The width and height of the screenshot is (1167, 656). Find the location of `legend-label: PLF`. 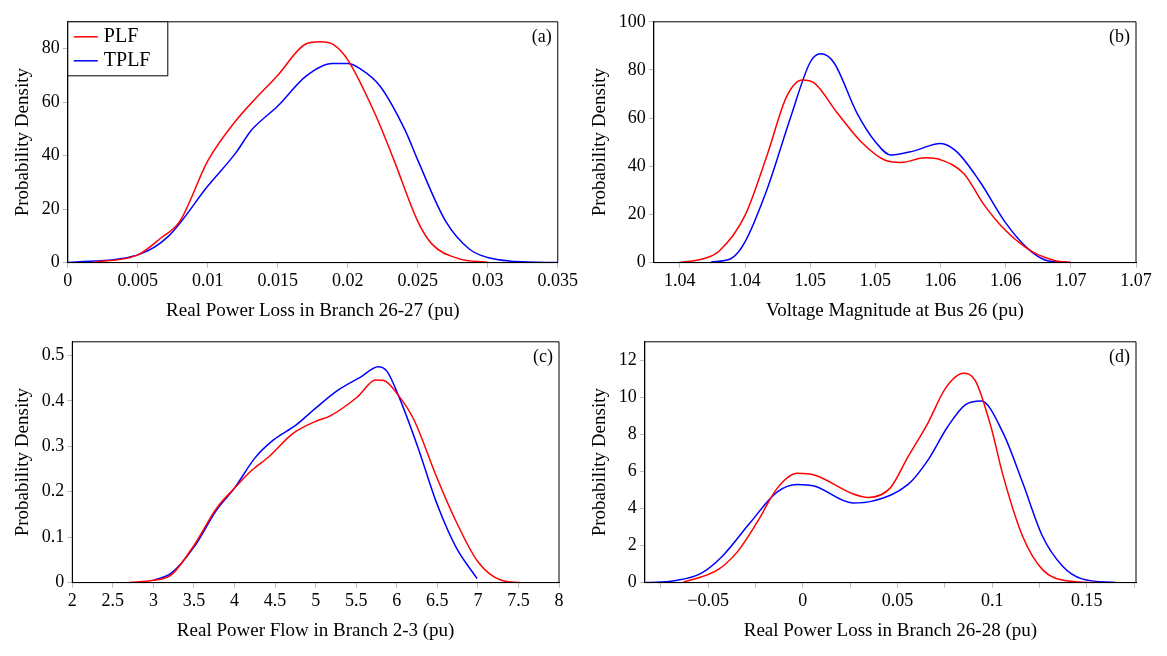

legend-label: PLF is located at coordinates (121, 35).